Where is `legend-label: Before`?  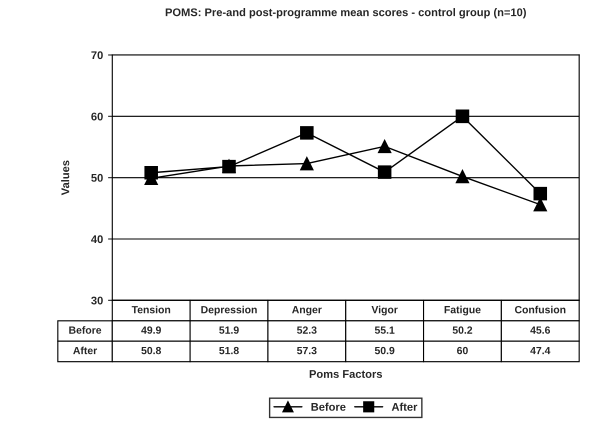
legend-label: Before is located at coordinates (328, 406).